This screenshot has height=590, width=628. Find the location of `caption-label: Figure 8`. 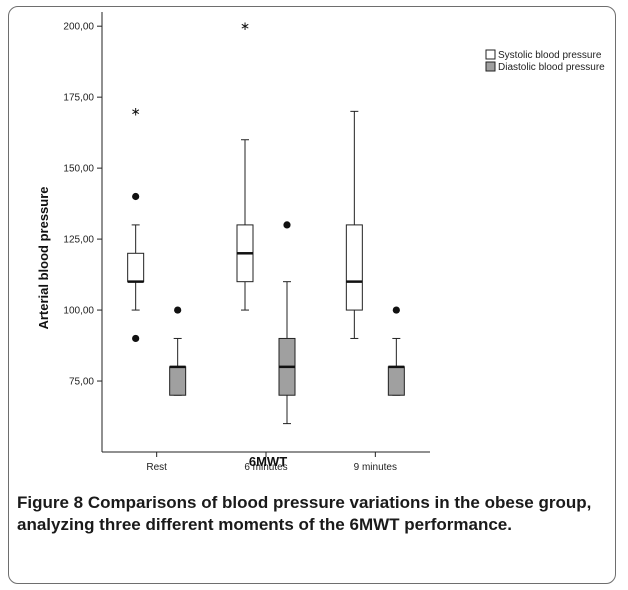

caption-label: Figure 8 is located at coordinates (50, 502).